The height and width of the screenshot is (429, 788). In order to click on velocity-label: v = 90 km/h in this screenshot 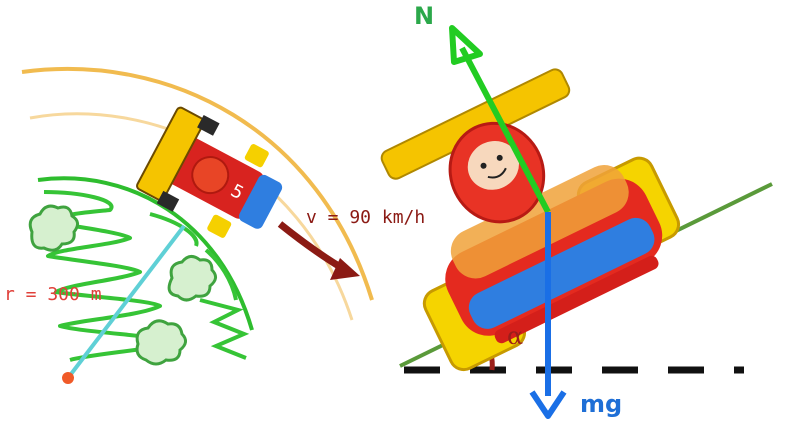, I will do `click(366, 217)`.